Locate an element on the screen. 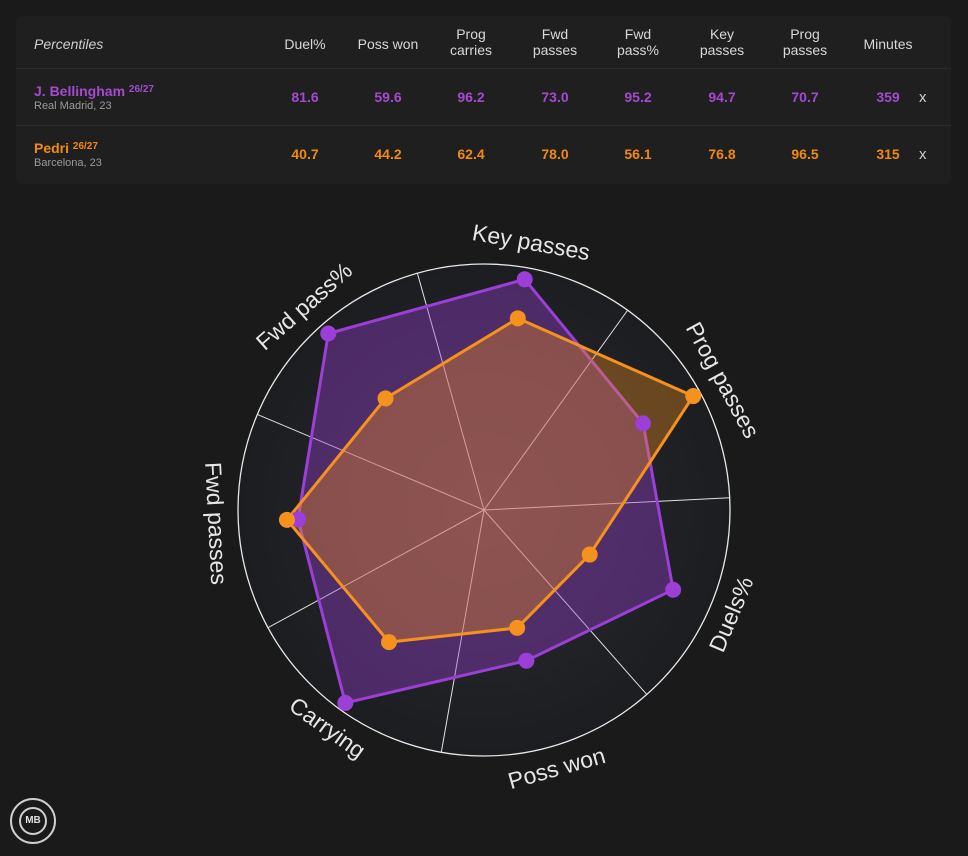  player-team: Real Madrid, 23 is located at coordinates (73, 106).